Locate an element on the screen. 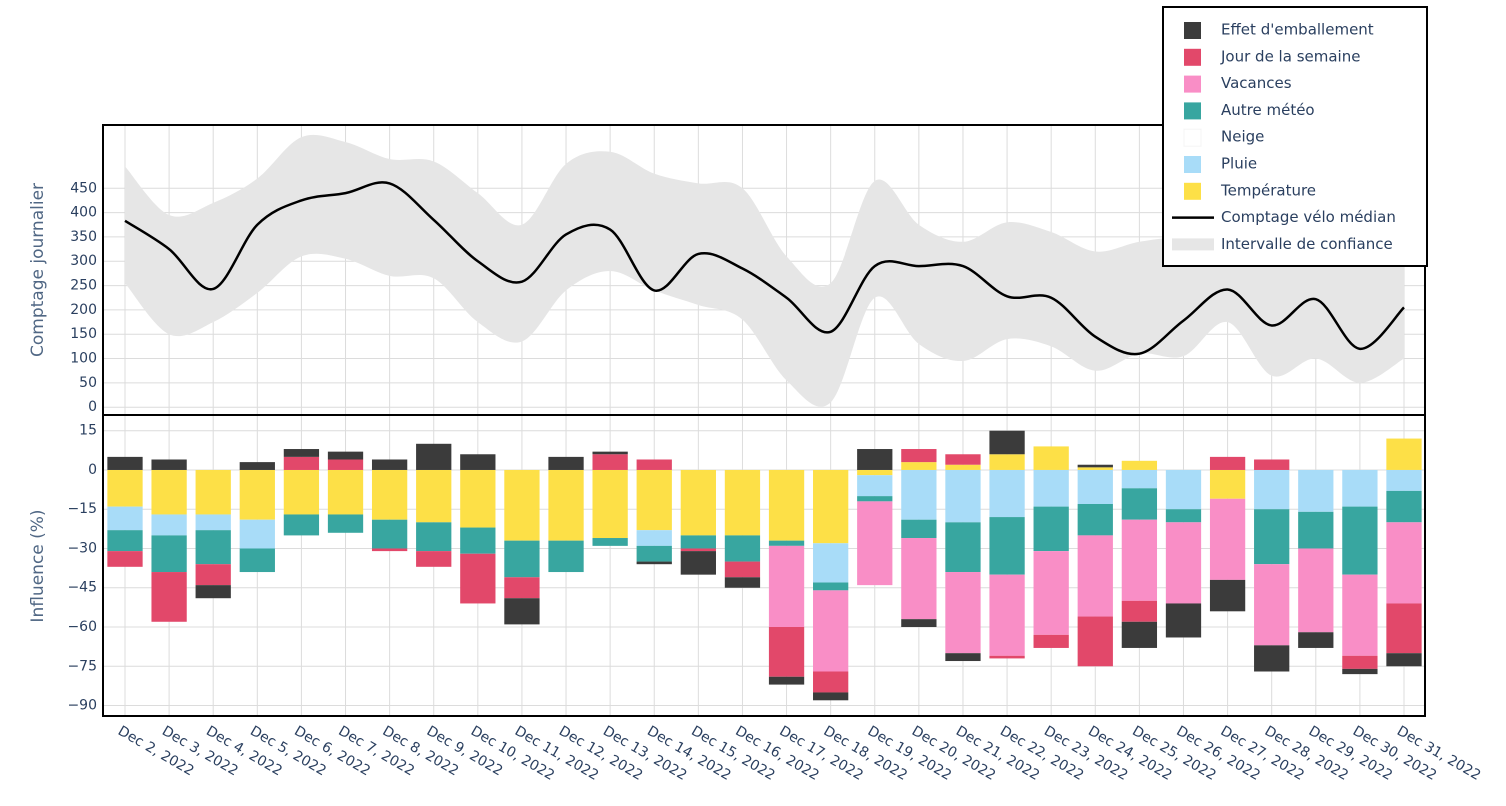 Image resolution: width=1506 pixels, height=806 pixels. y-tick-label: 400 is located at coordinates (83, 213).